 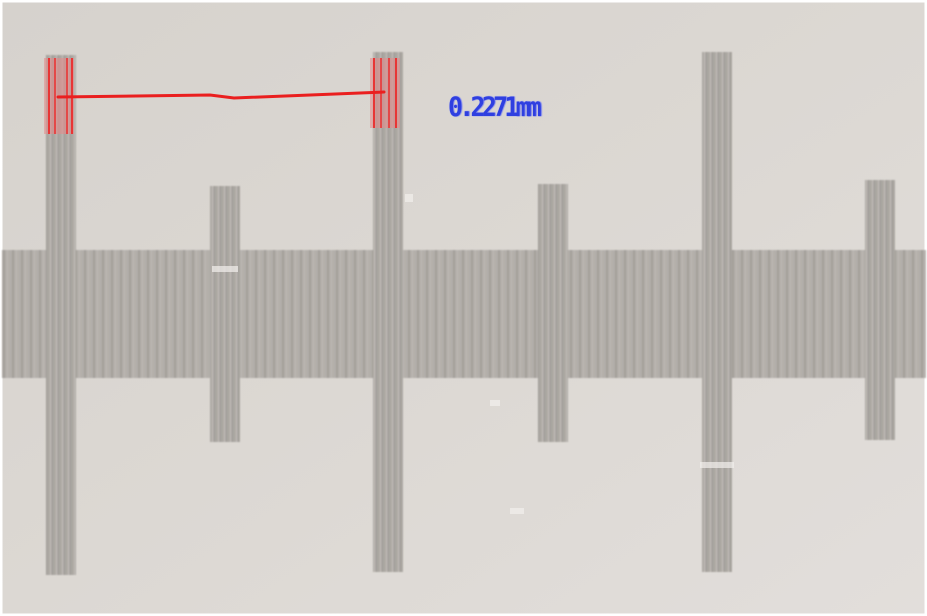 What do you see at coordinates (221, 95) in the screenshot?
I see `measure-line` at bounding box center [221, 95].